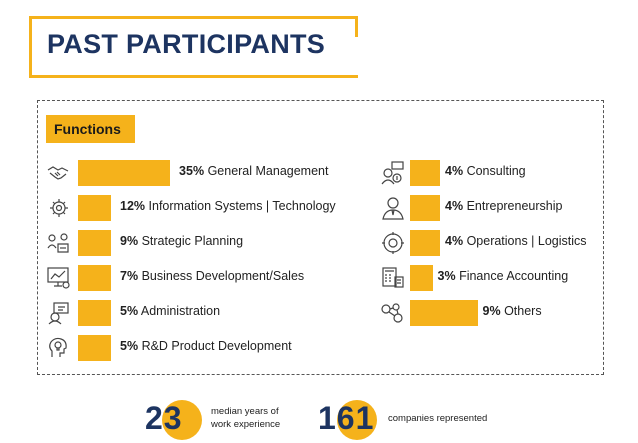 The width and height of the screenshot is (638, 443). I want to click on person-tie-icon, so click(393, 208).